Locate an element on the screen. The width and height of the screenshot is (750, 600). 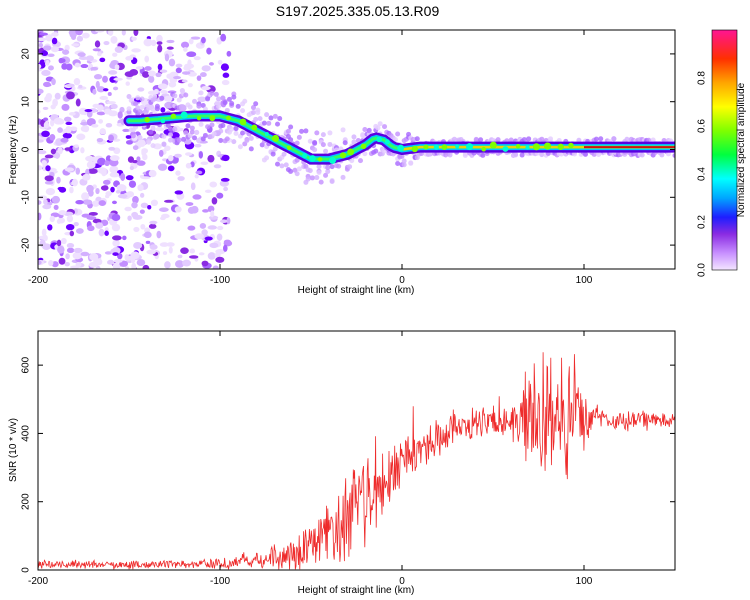
spectrogram-x-axis-title: Height of straight line (km) is located at coordinates (356, 290).